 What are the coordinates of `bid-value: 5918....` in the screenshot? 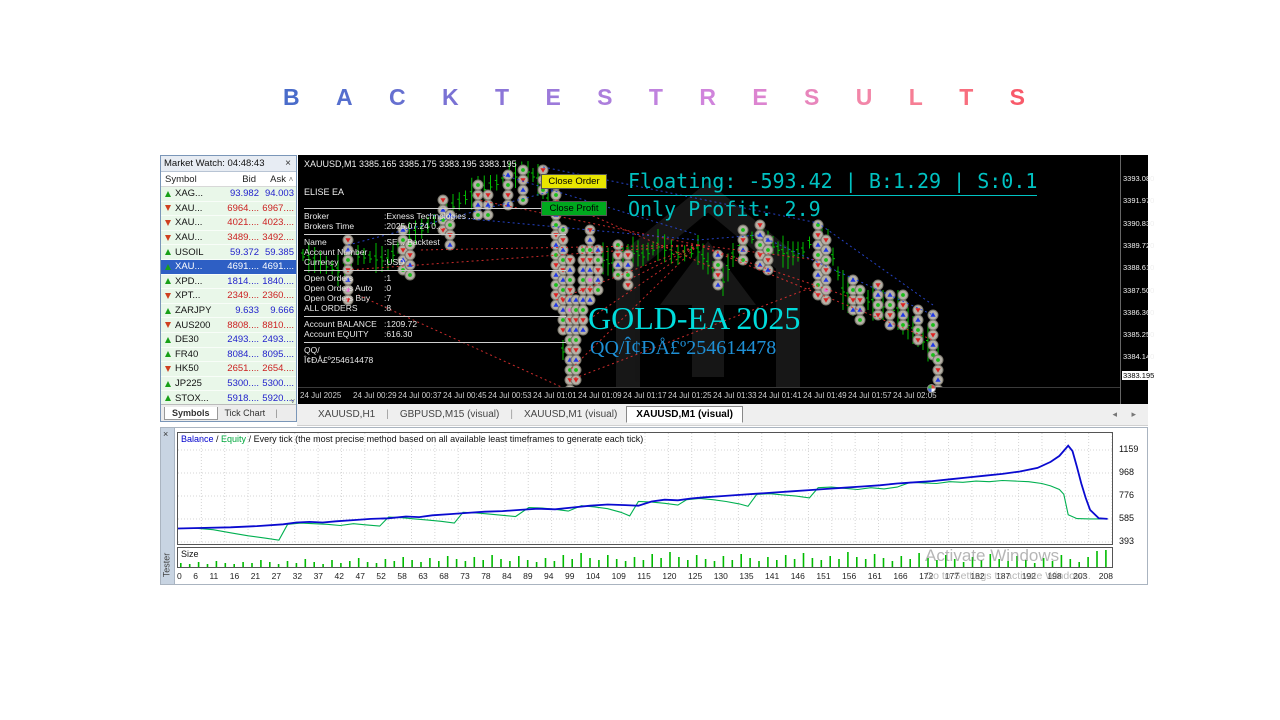 It's located at (243, 398).